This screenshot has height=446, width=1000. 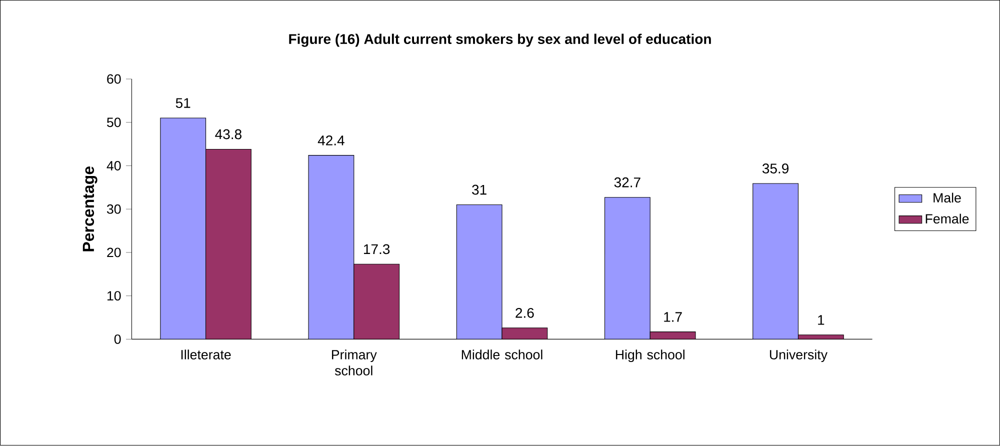 I want to click on y-tick-label: 20, so click(x=114, y=253).